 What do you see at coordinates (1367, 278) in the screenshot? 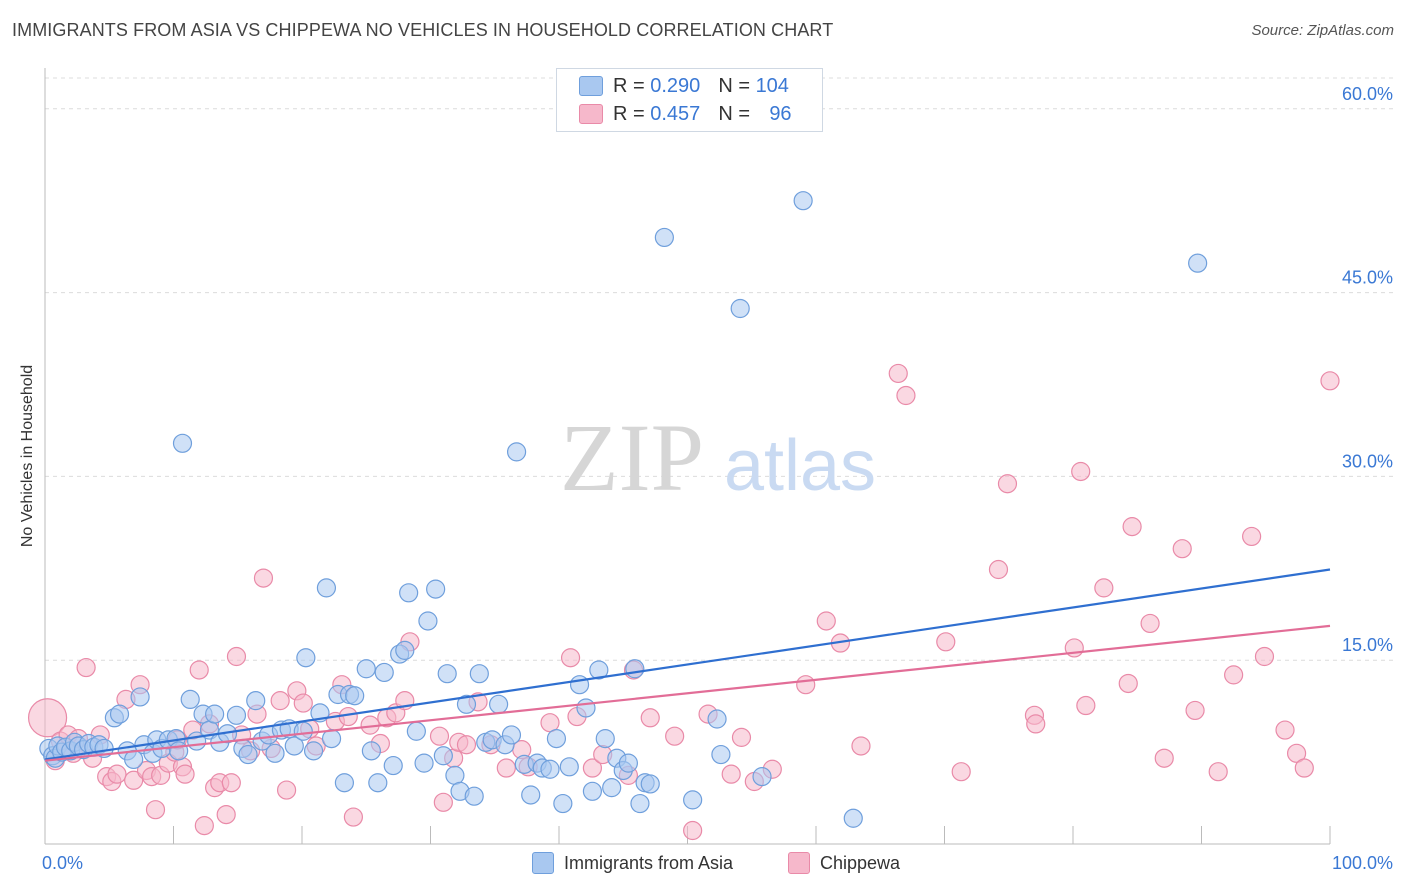
I see `y-tick-label: 45.0%` at bounding box center [1367, 278].